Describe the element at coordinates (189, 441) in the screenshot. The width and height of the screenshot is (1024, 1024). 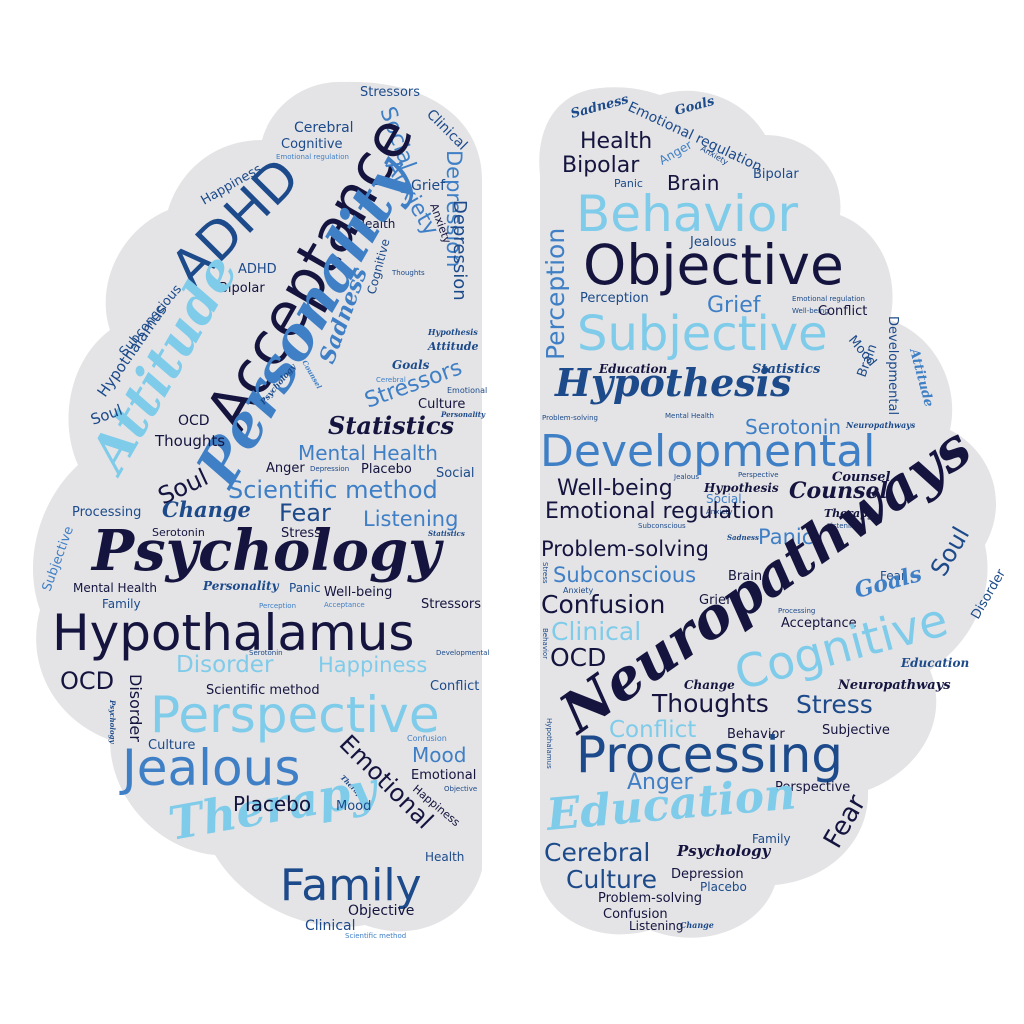
I see `word-thoughts-2: Thoughts` at that location.